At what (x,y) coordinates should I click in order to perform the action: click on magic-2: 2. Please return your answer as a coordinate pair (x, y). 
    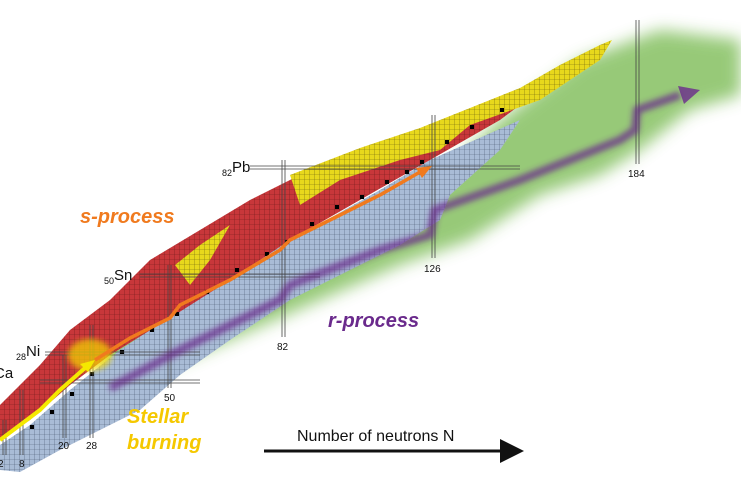
    Looking at the image, I should click on (2, 464).